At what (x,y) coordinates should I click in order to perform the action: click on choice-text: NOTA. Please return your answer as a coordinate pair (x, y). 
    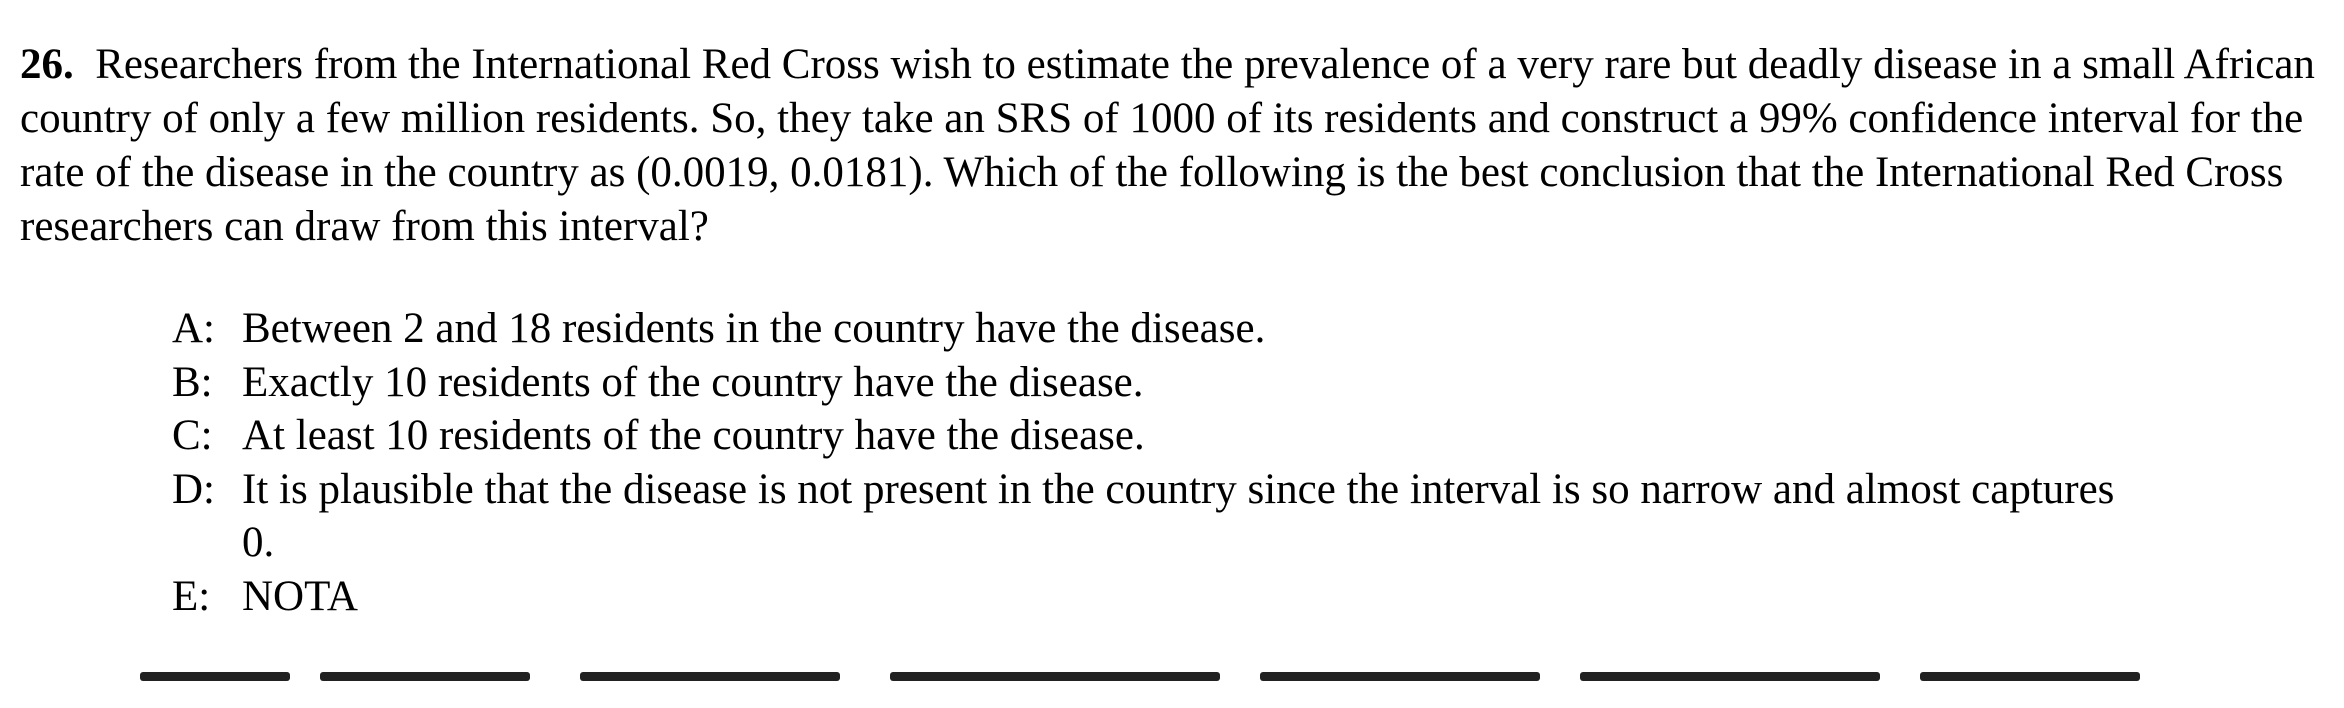
    Looking at the image, I should click on (300, 596).